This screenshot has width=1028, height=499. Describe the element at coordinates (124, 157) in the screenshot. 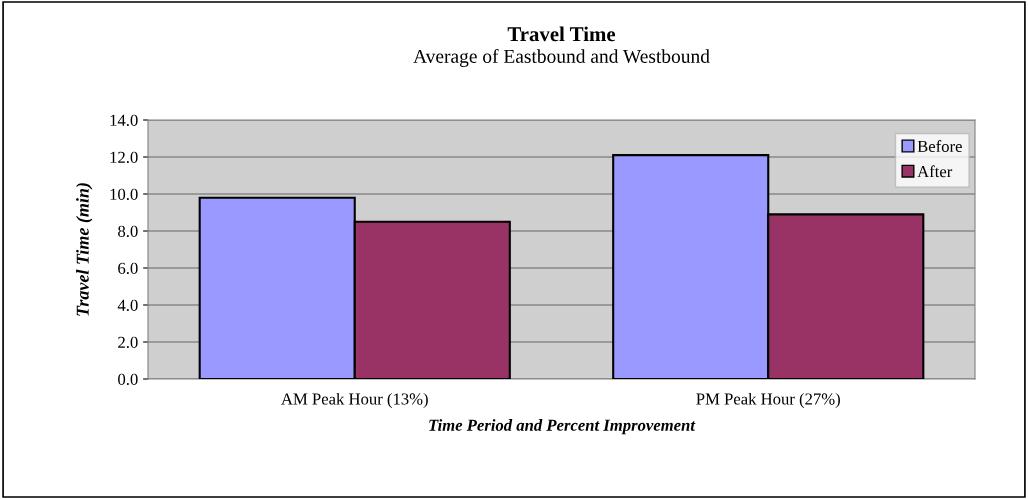

I see `y-tick-label: 12.0` at that location.